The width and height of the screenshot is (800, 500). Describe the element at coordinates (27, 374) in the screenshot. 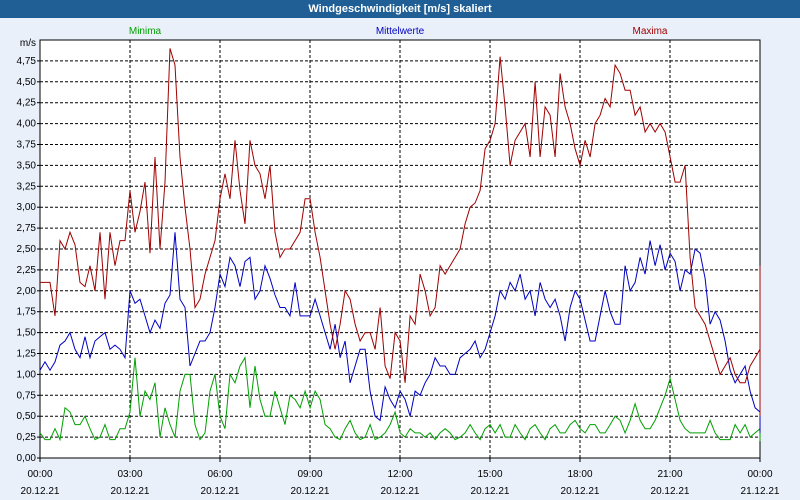

I see `y-tick-label: 1,00` at that location.